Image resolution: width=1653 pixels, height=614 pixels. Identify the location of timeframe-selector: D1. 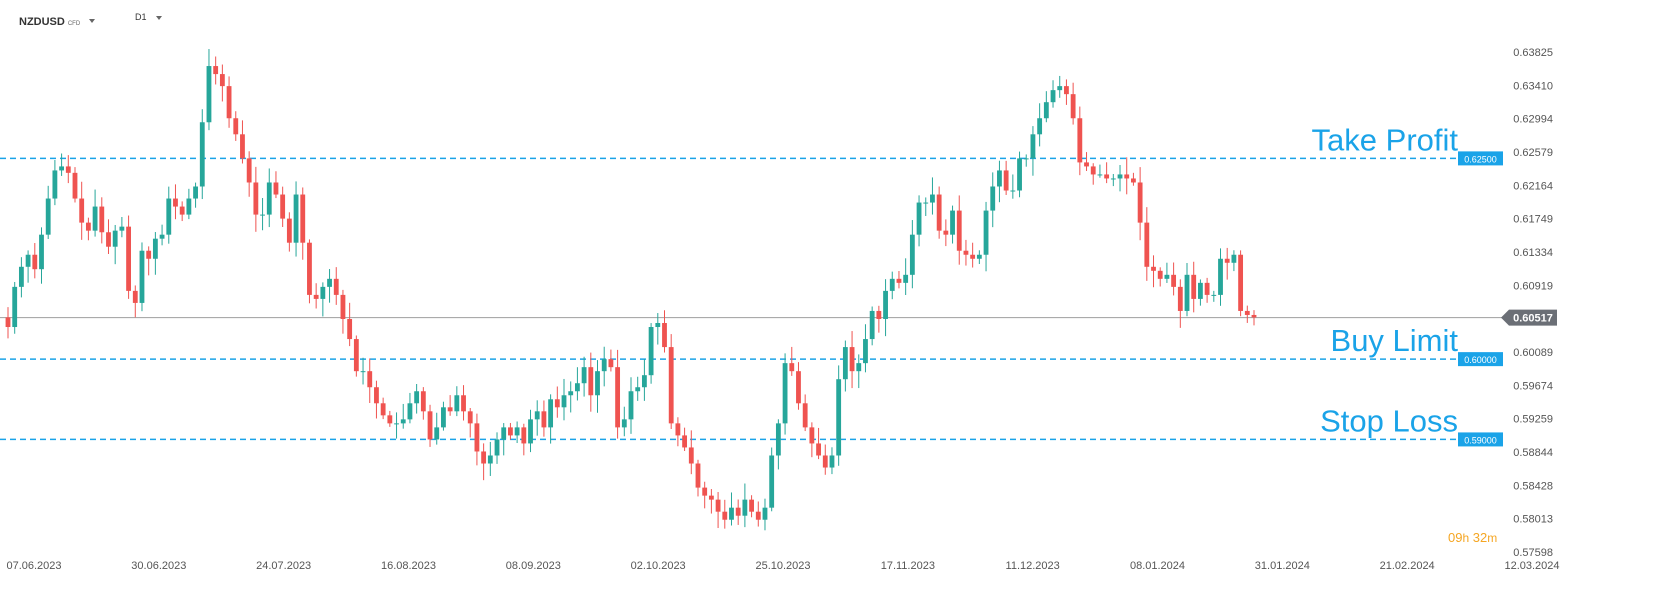
(148, 17).